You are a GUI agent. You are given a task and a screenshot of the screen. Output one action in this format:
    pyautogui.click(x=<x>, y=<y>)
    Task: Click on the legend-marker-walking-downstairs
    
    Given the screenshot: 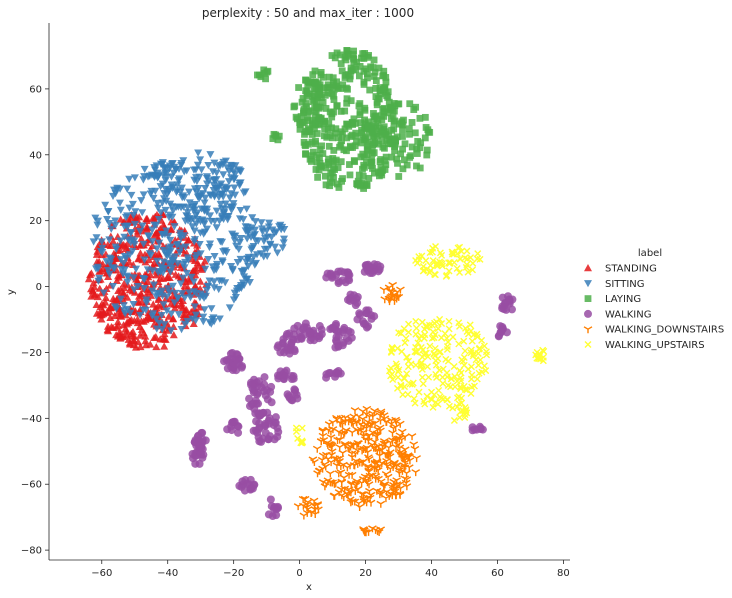 What is the action you would take?
    pyautogui.click(x=588, y=330)
    